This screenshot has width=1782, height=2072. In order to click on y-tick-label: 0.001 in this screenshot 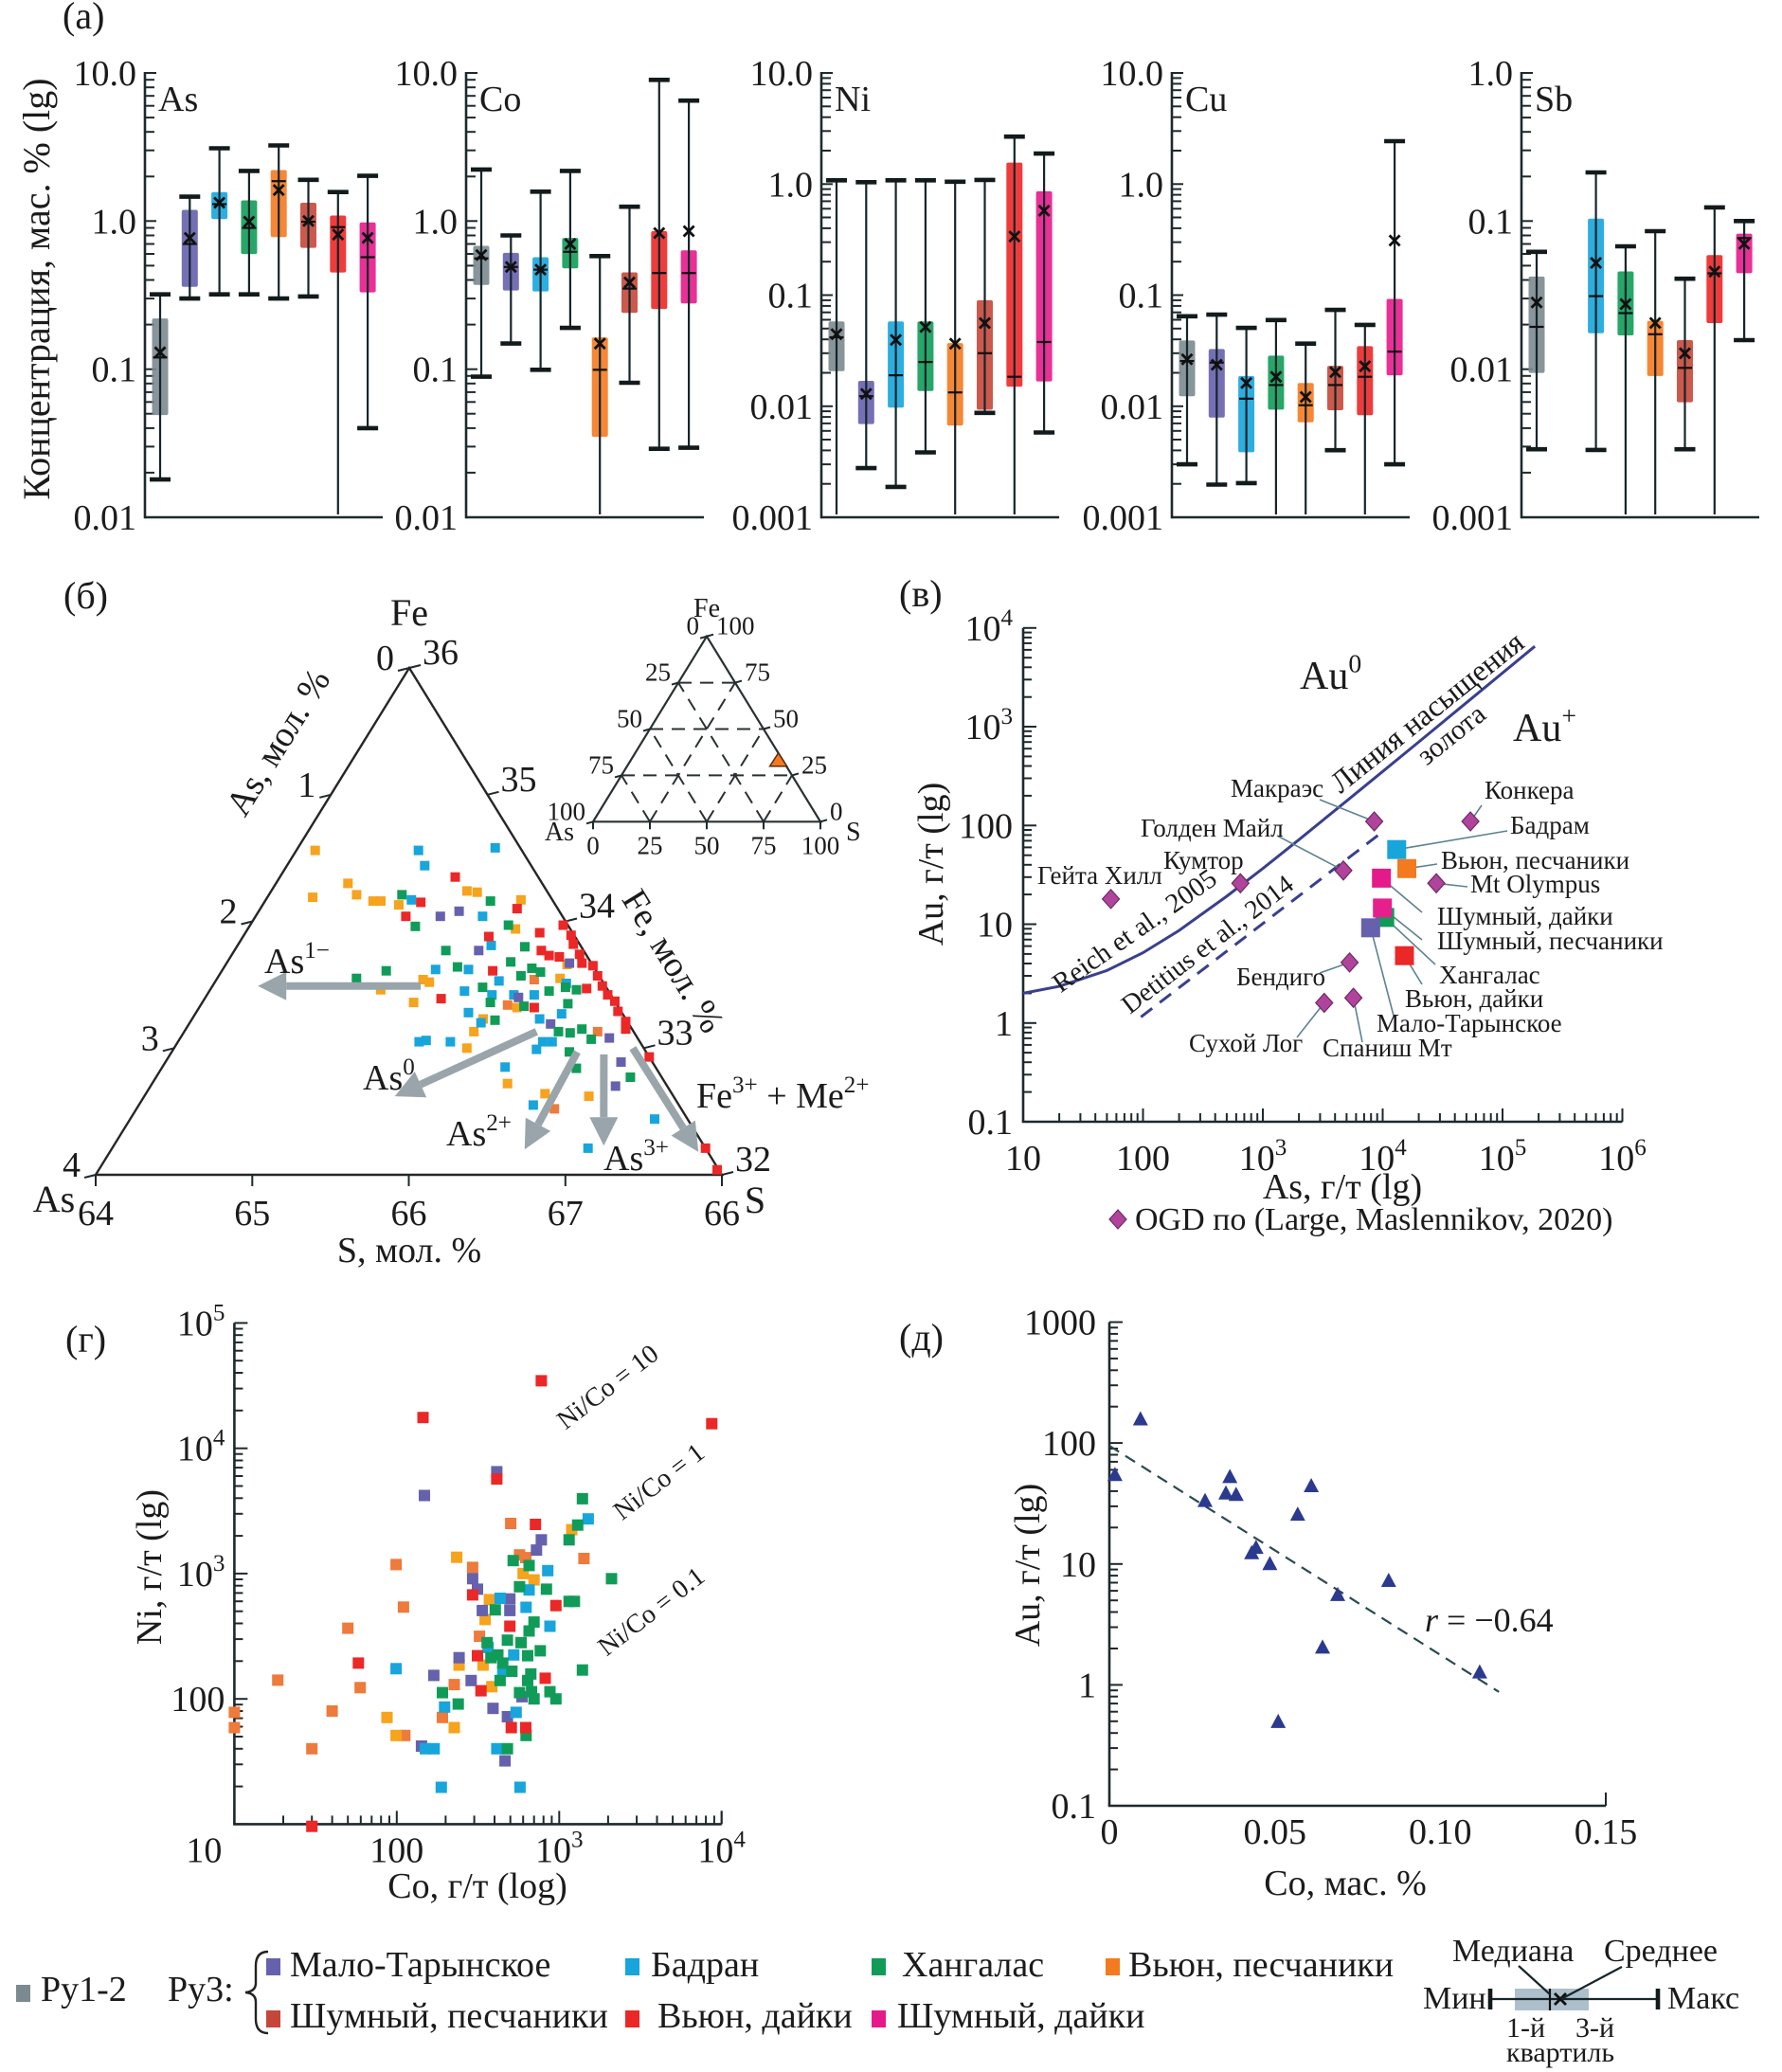, I will do `click(773, 518)`.